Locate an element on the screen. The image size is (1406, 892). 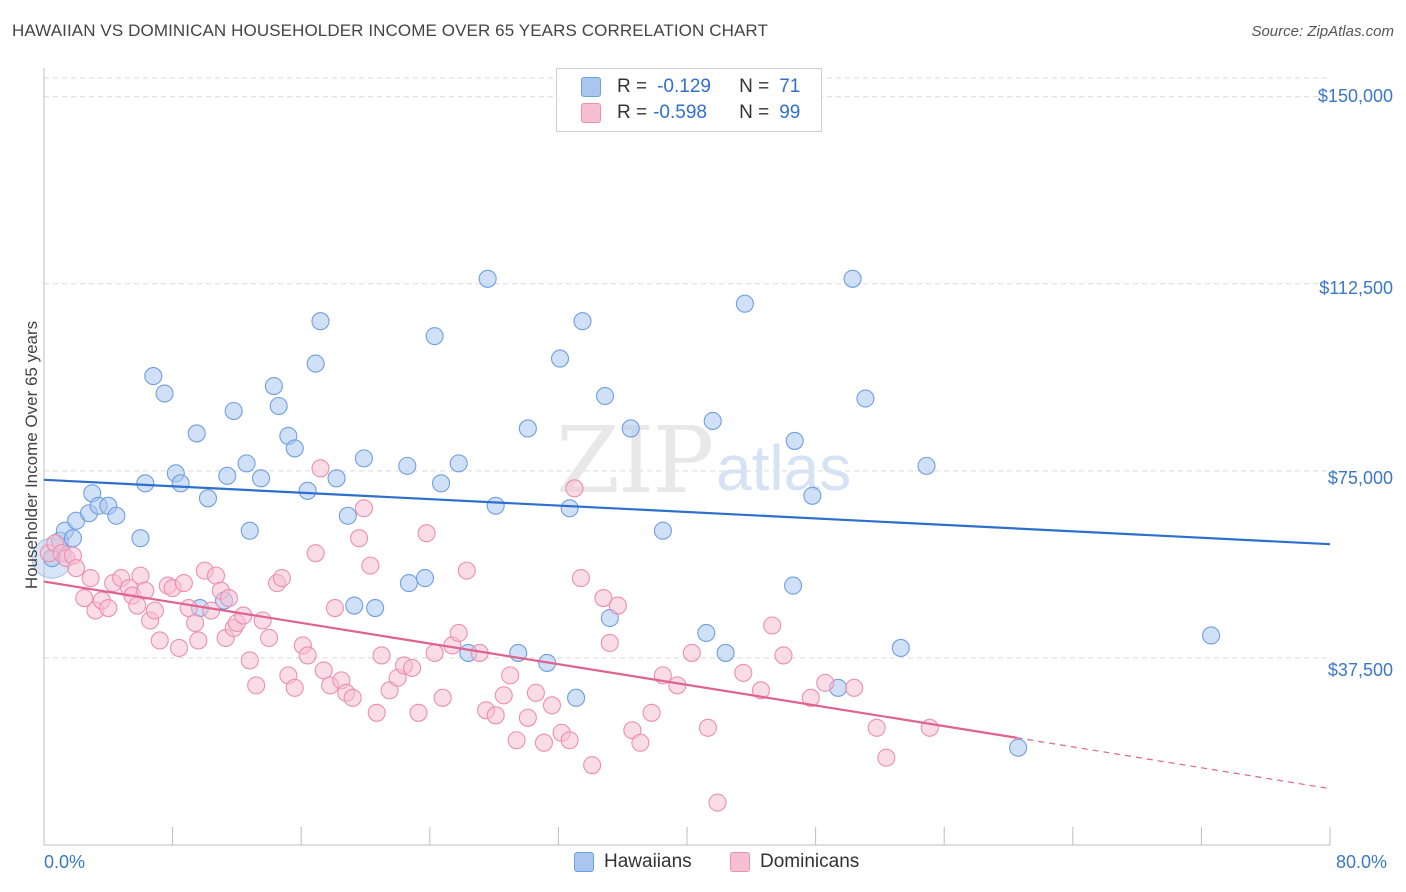
legend-item-hawaiians: Hawaiians is located at coordinates (633, 862).